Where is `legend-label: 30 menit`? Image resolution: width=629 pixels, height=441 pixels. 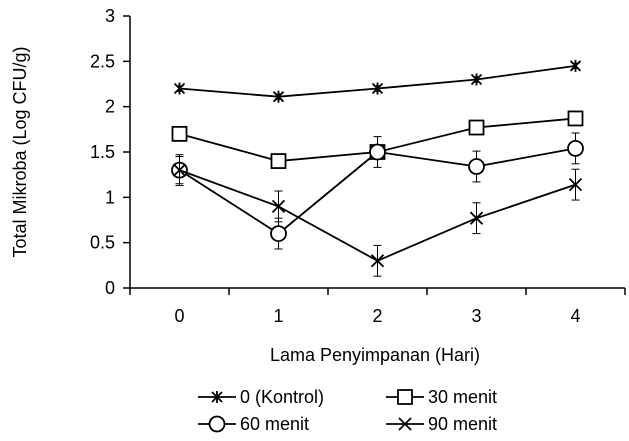 legend-label: 30 menit is located at coordinates (462, 397).